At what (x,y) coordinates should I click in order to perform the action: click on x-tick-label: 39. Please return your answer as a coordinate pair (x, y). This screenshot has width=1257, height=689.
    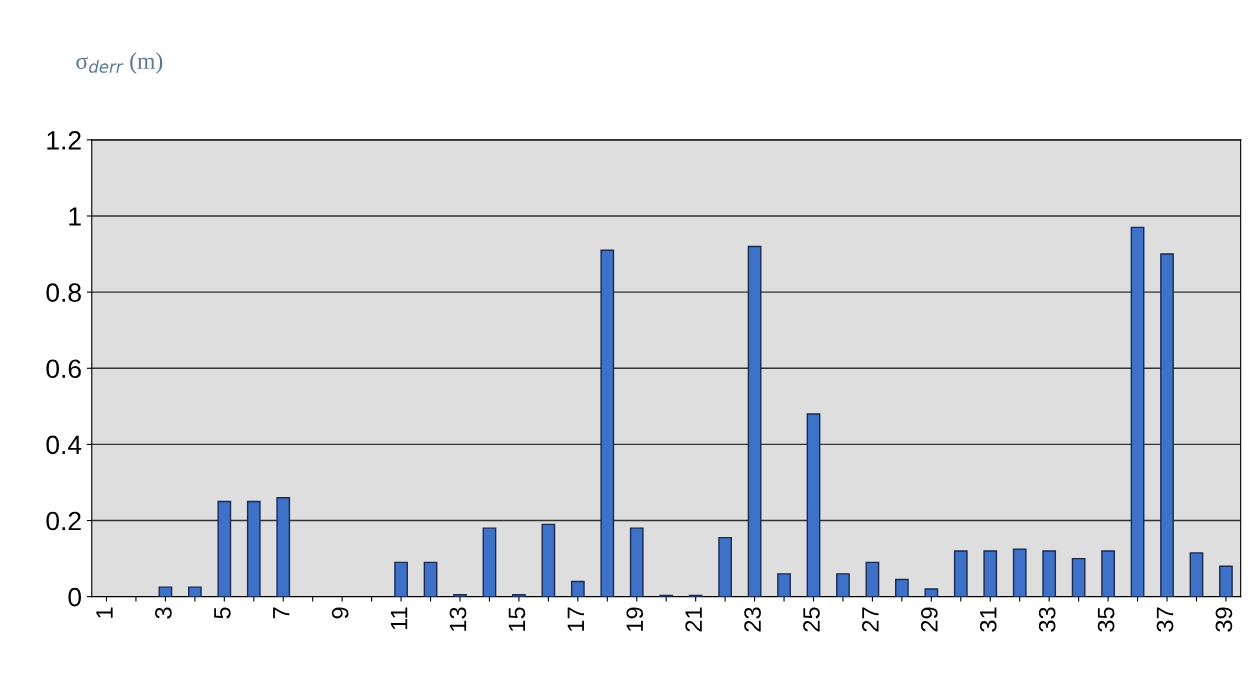
    Looking at the image, I should click on (1224, 619).